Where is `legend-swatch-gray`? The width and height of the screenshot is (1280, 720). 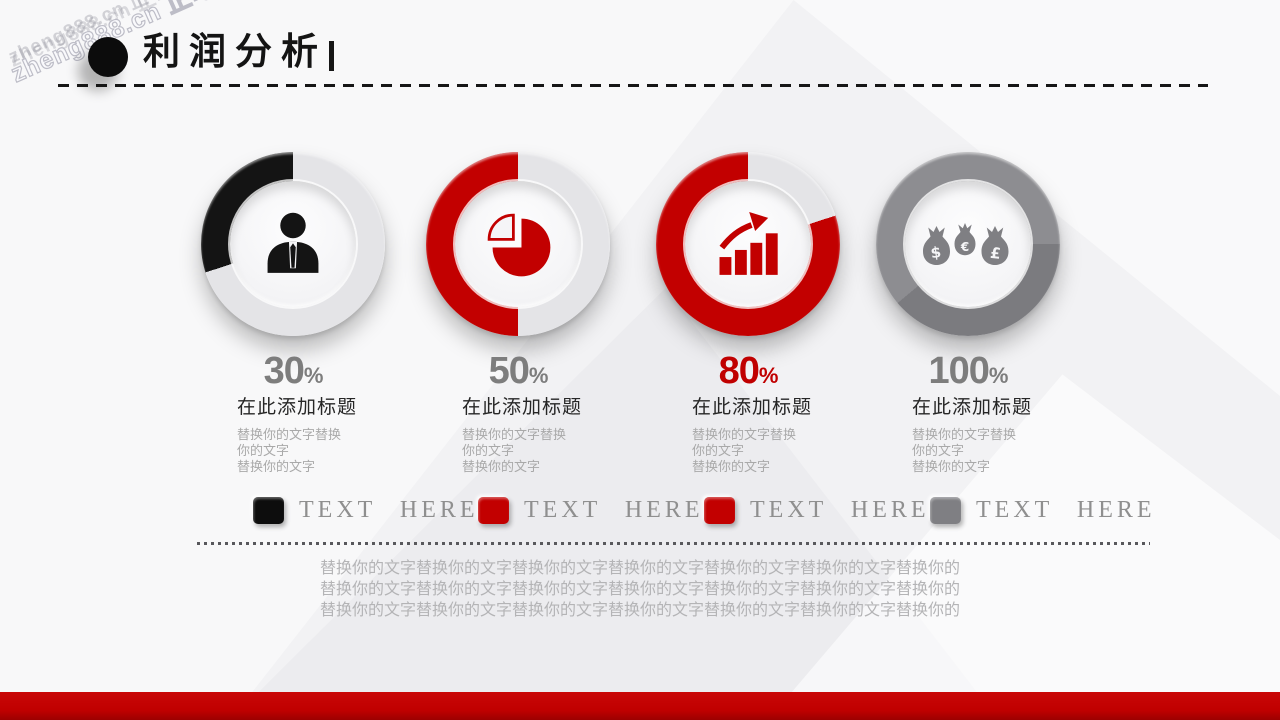
legend-swatch-gray is located at coordinates (945, 510).